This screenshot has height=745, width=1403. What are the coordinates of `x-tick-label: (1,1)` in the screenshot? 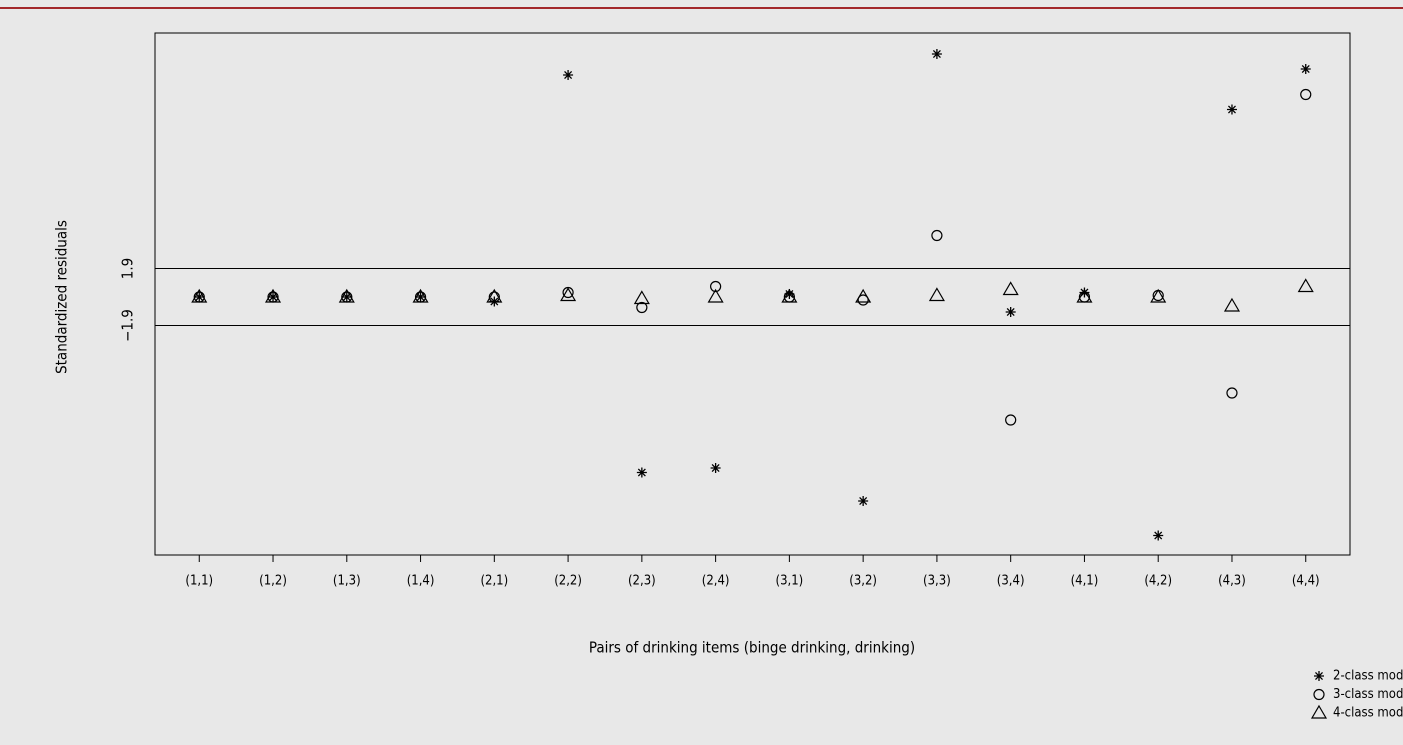 It's located at (199, 581).